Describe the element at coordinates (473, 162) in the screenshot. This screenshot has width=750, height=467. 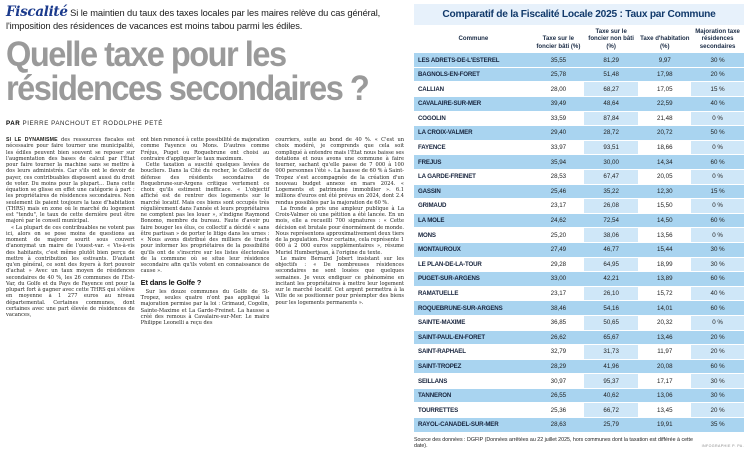
I see `cell-commune: FREJUS` at that location.